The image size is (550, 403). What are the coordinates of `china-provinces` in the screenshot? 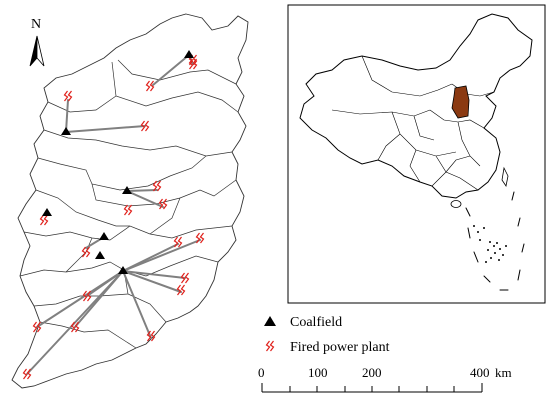 It's located at (413, 123).